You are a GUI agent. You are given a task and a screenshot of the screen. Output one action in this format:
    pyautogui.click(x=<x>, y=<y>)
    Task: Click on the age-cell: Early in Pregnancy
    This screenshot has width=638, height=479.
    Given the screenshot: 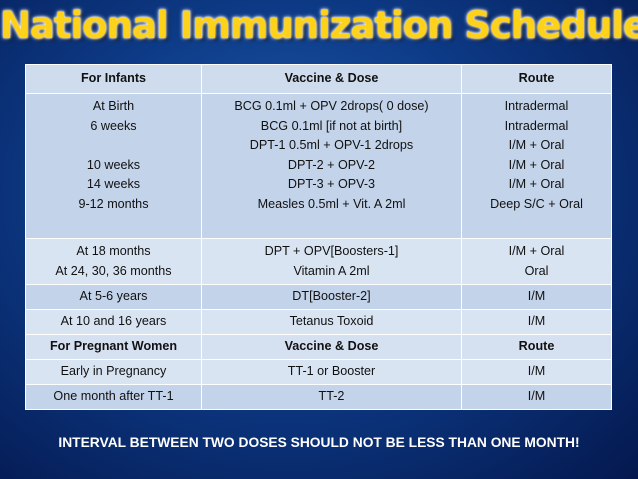 What is the action you would take?
    pyautogui.click(x=113, y=372)
    